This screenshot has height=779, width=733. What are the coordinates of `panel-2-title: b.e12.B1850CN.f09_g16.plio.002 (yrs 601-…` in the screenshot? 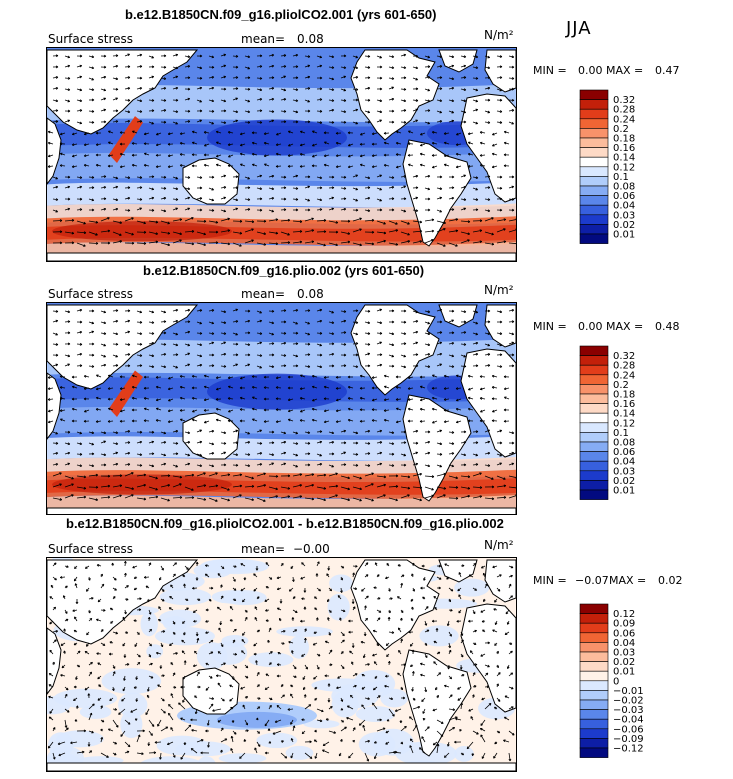 It's located at (284, 270).